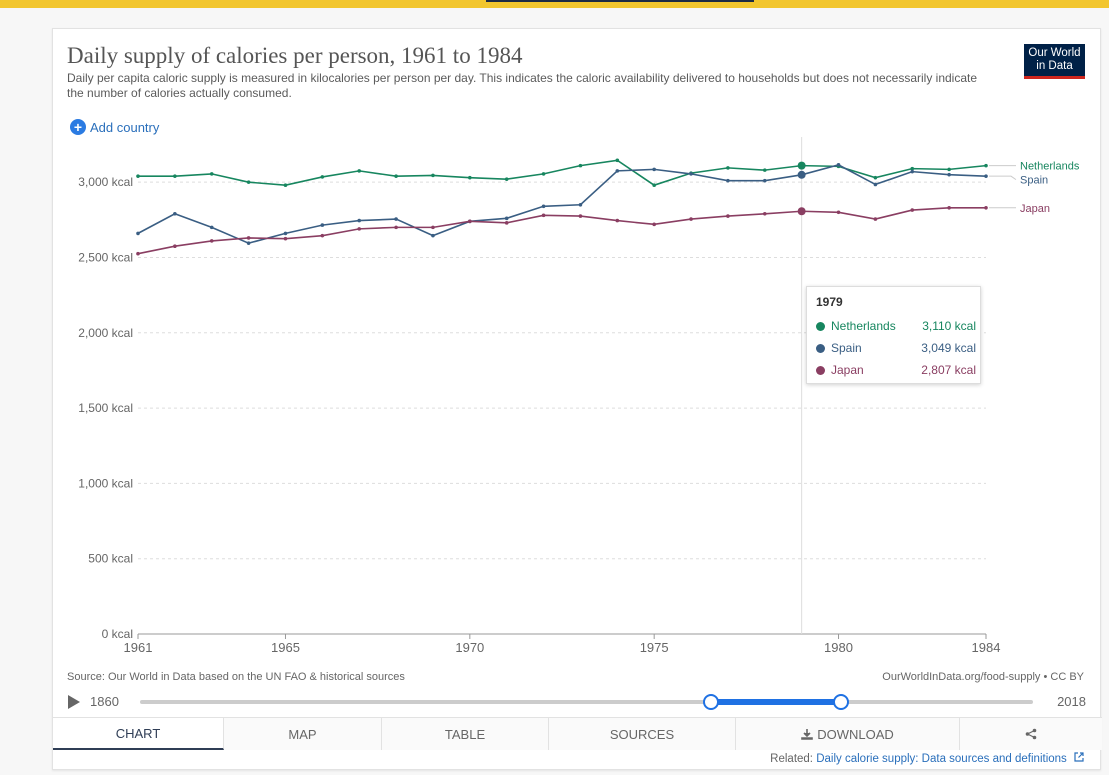 The width and height of the screenshot is (1109, 775). I want to click on tooltip-year: 1979, so click(829, 302).